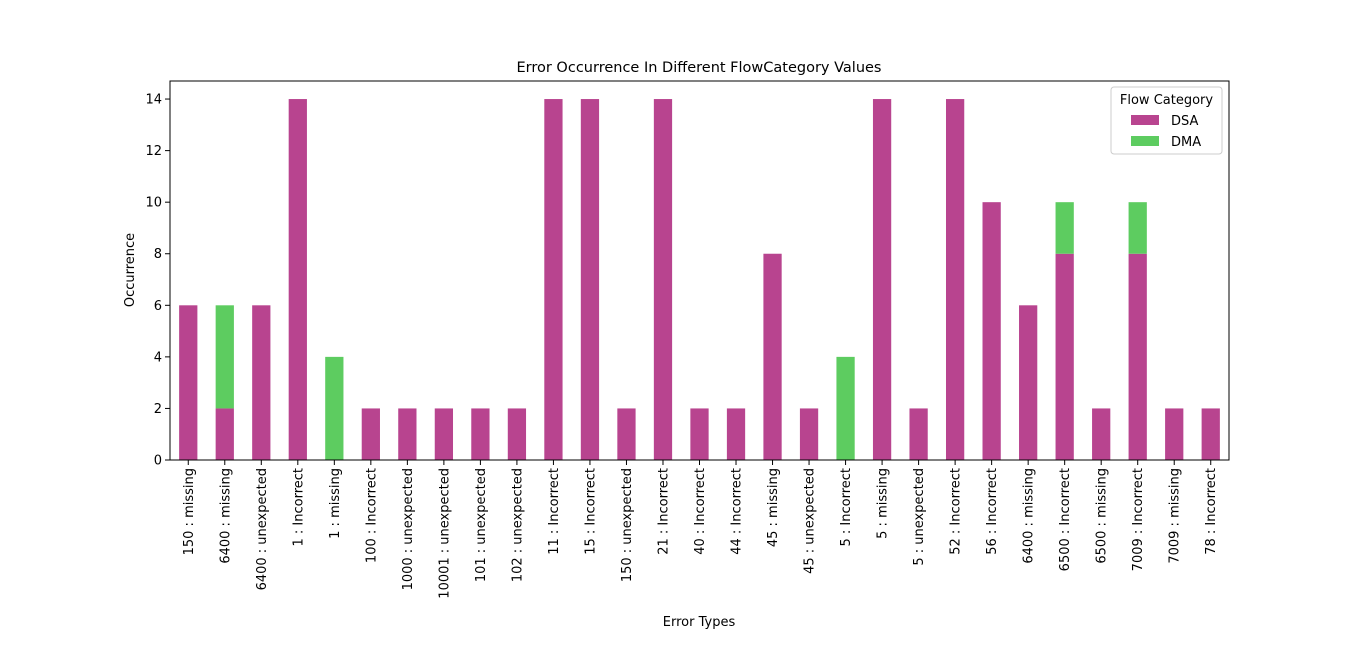 This screenshot has width=1366, height=671. Describe the element at coordinates (157, 281) in the screenshot. I see `y-axis: 0 2 4 6 8 10 12 14` at that location.